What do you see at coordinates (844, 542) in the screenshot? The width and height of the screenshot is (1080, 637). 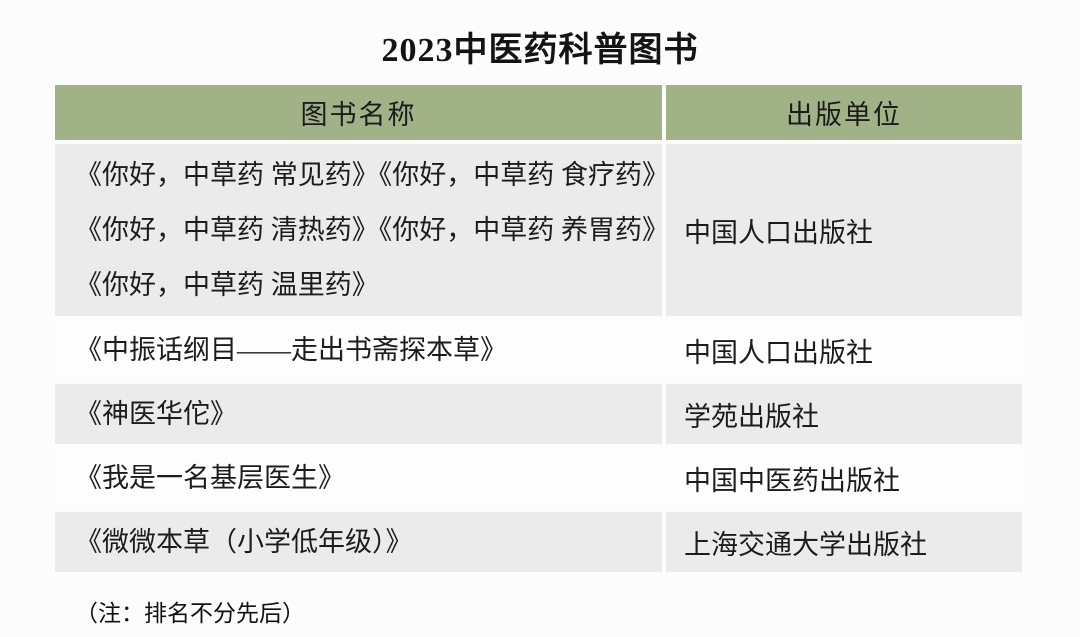 I see `publisher-cell: 上海交通大学出版社` at bounding box center [844, 542].